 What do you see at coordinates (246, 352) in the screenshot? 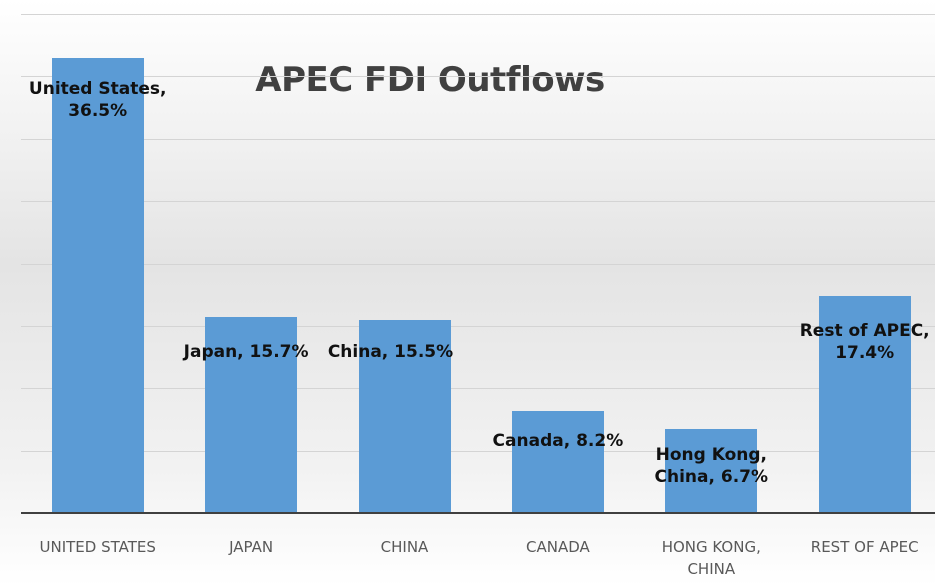
I see `data-label: Japan, 15.7%` at bounding box center [246, 352].